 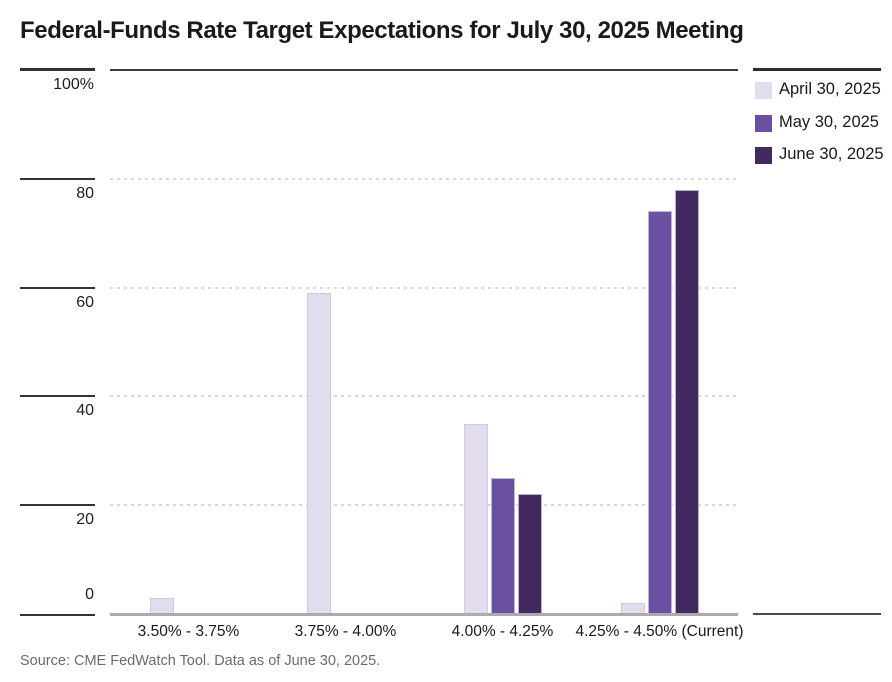 What do you see at coordinates (188, 631) in the screenshot?
I see `x-axis-label-3-50-3-75: 3.50% - 3.75%` at bounding box center [188, 631].